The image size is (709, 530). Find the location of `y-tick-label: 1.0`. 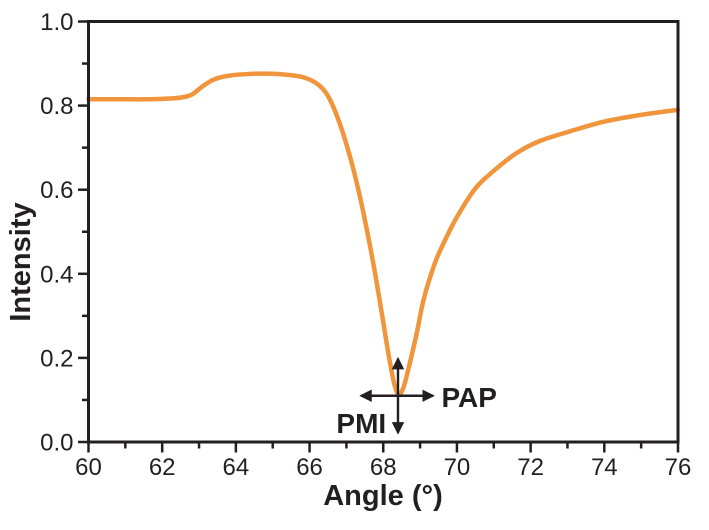

y-tick-label: 1.0 is located at coordinates (56, 22).